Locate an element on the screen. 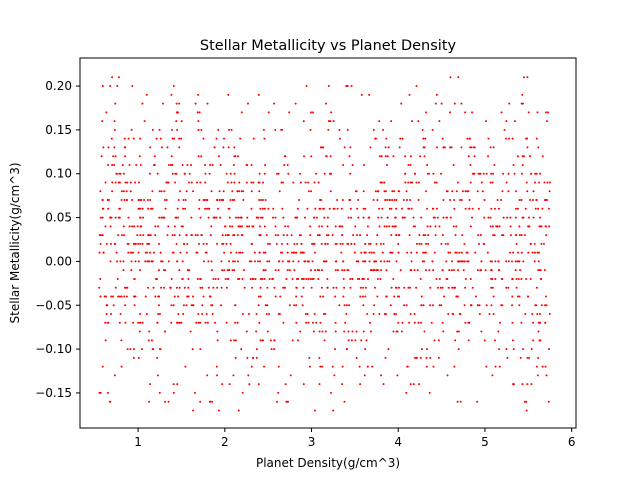  y-tick-label: −0.10 is located at coordinates (53, 349).